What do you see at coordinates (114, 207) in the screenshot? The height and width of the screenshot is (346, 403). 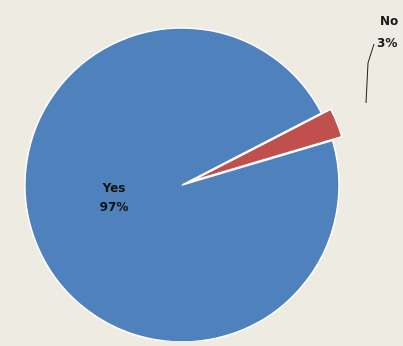 I see `slice-value-label-yes: 97%` at bounding box center [114, 207].